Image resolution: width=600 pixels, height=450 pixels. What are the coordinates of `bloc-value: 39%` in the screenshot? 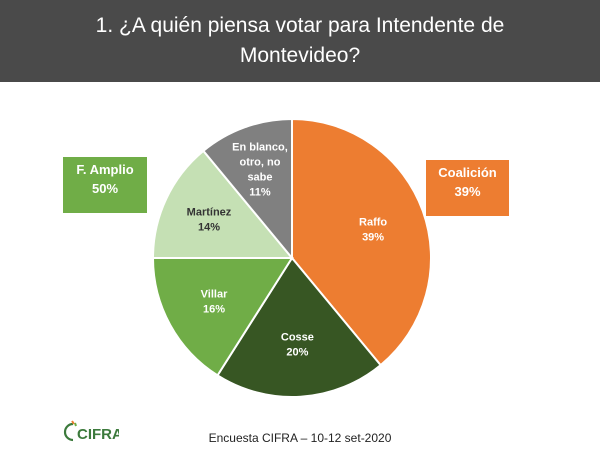 It's located at (467, 191).